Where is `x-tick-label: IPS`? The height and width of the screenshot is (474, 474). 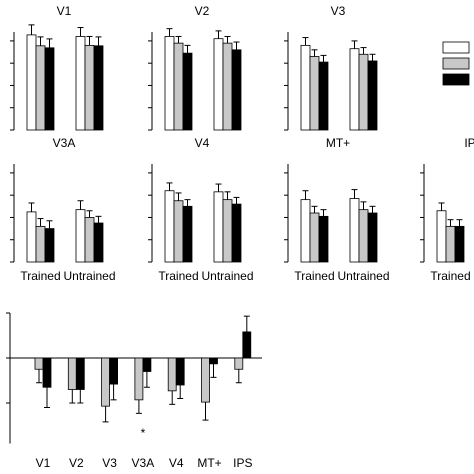 x-tick-label: IPS is located at coordinates (242, 463).